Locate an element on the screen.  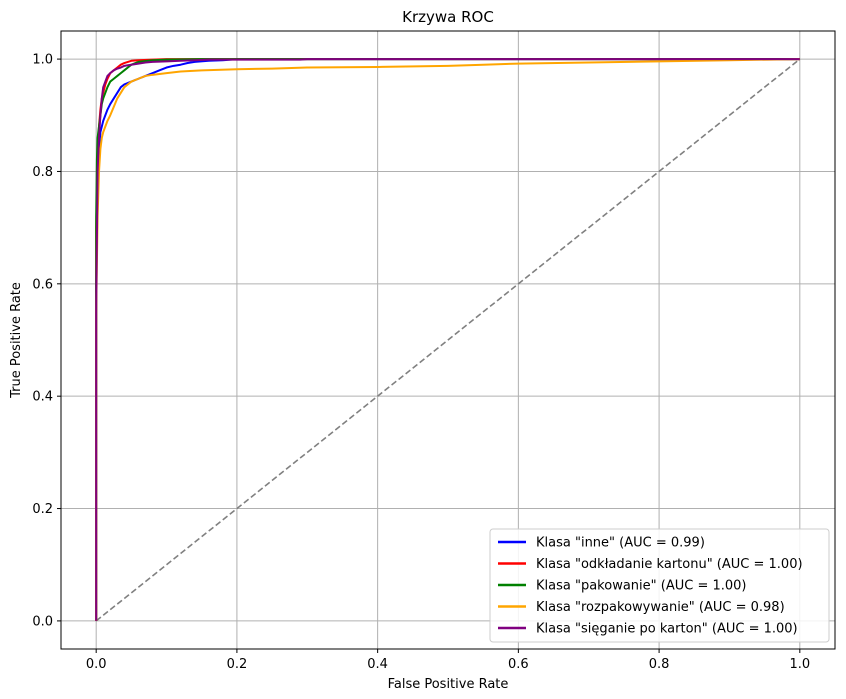
x-tick-label: 0.8 is located at coordinates (659, 664).